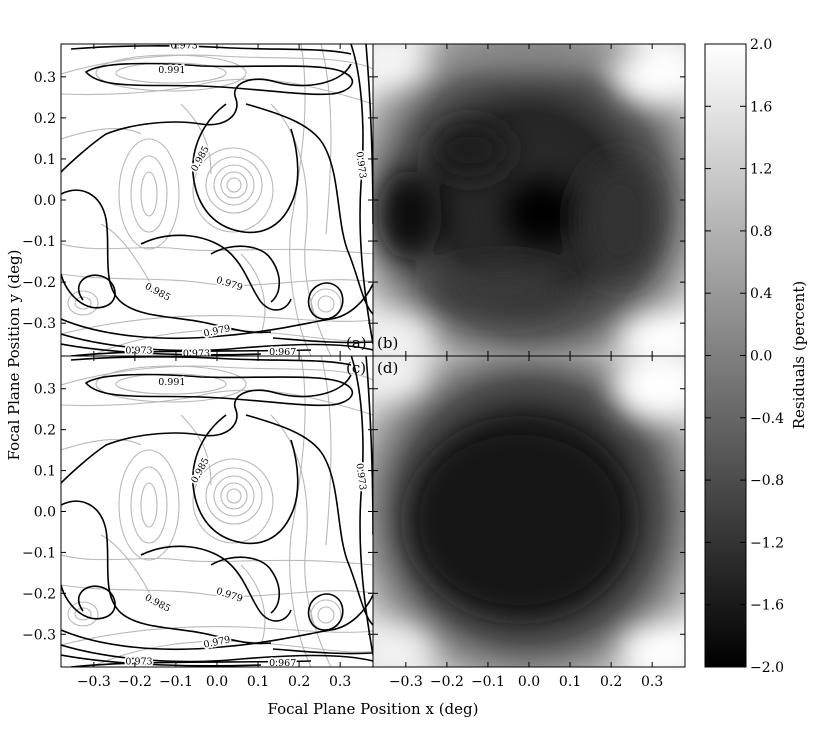 The image size is (830, 730). Describe the element at coordinates (14, 355) in the screenshot. I see `y-axis-label: Focal Plane Position y (deg)` at that location.